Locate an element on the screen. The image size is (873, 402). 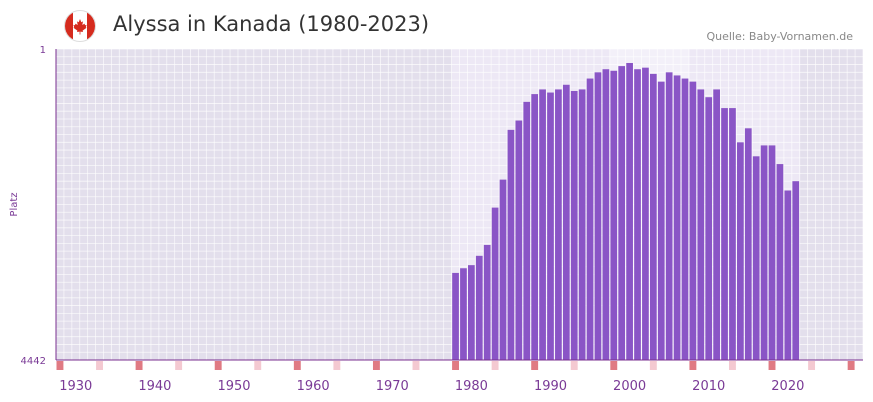
bar-1993 is located at coordinates (574, 225).